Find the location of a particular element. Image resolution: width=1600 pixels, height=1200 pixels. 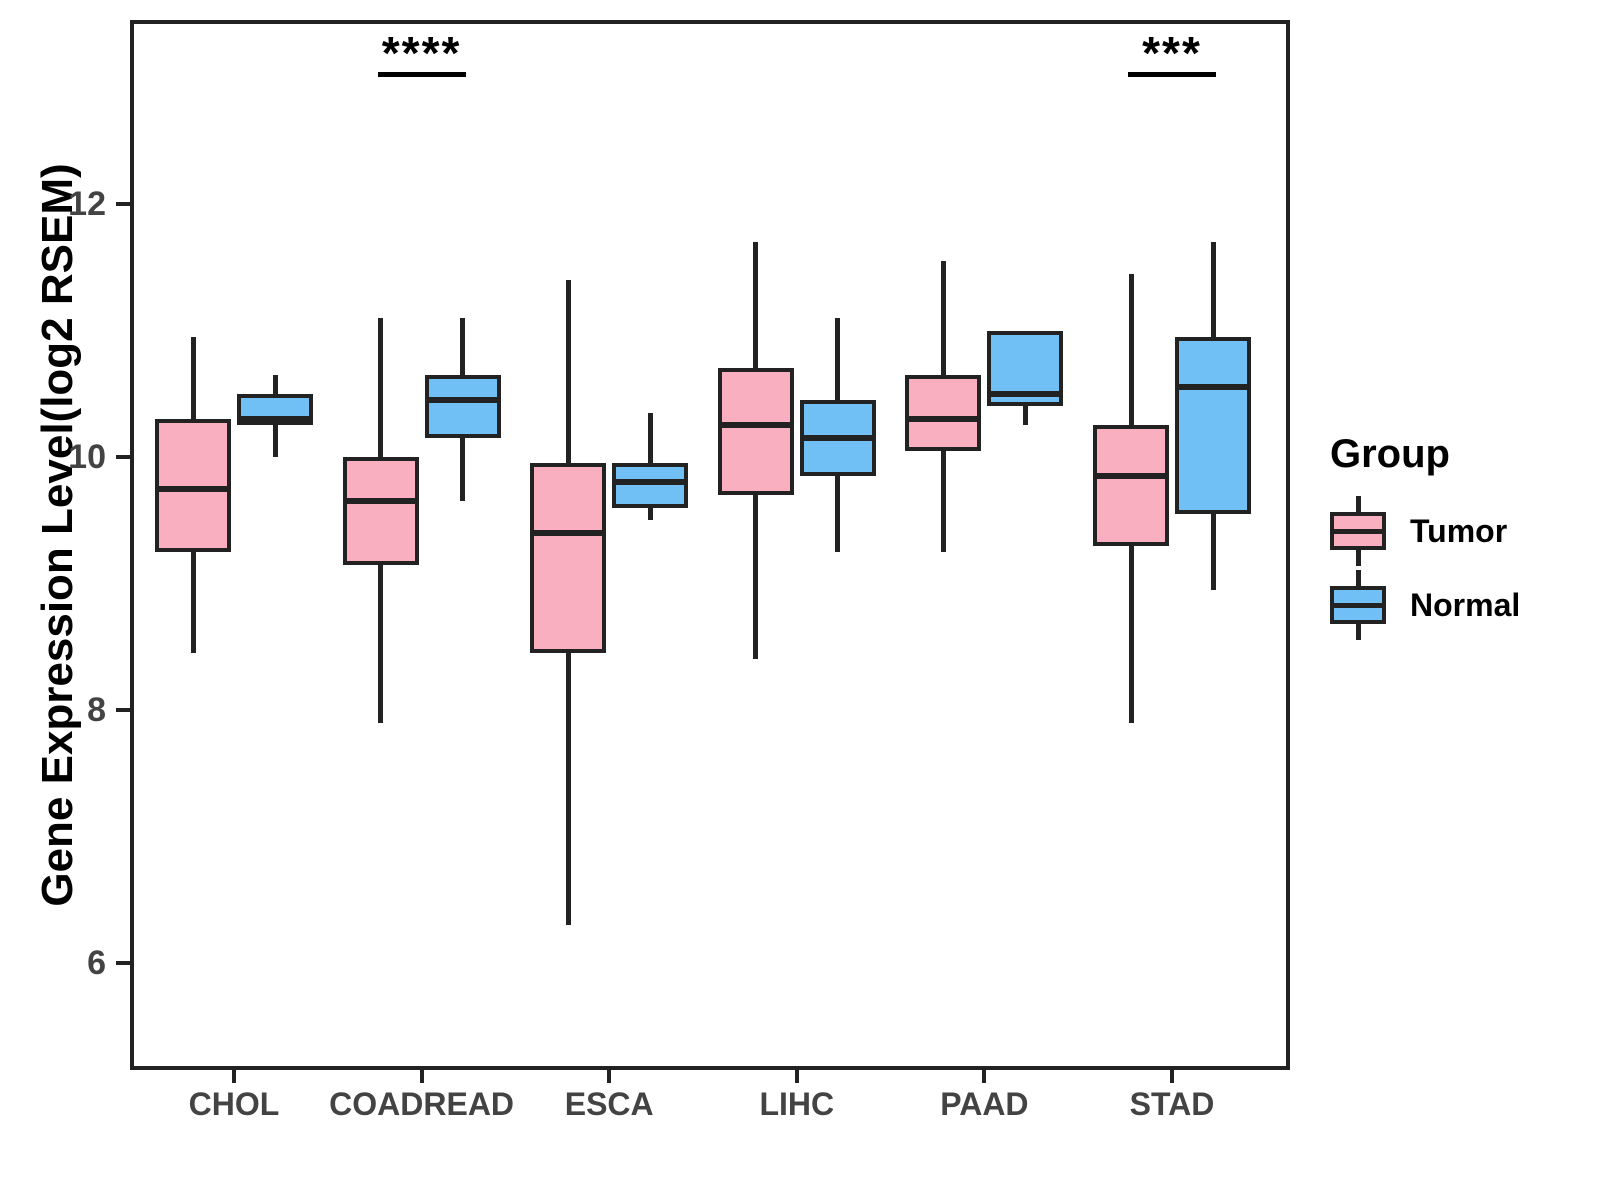

median-normal-COADREAD is located at coordinates (462, 400).